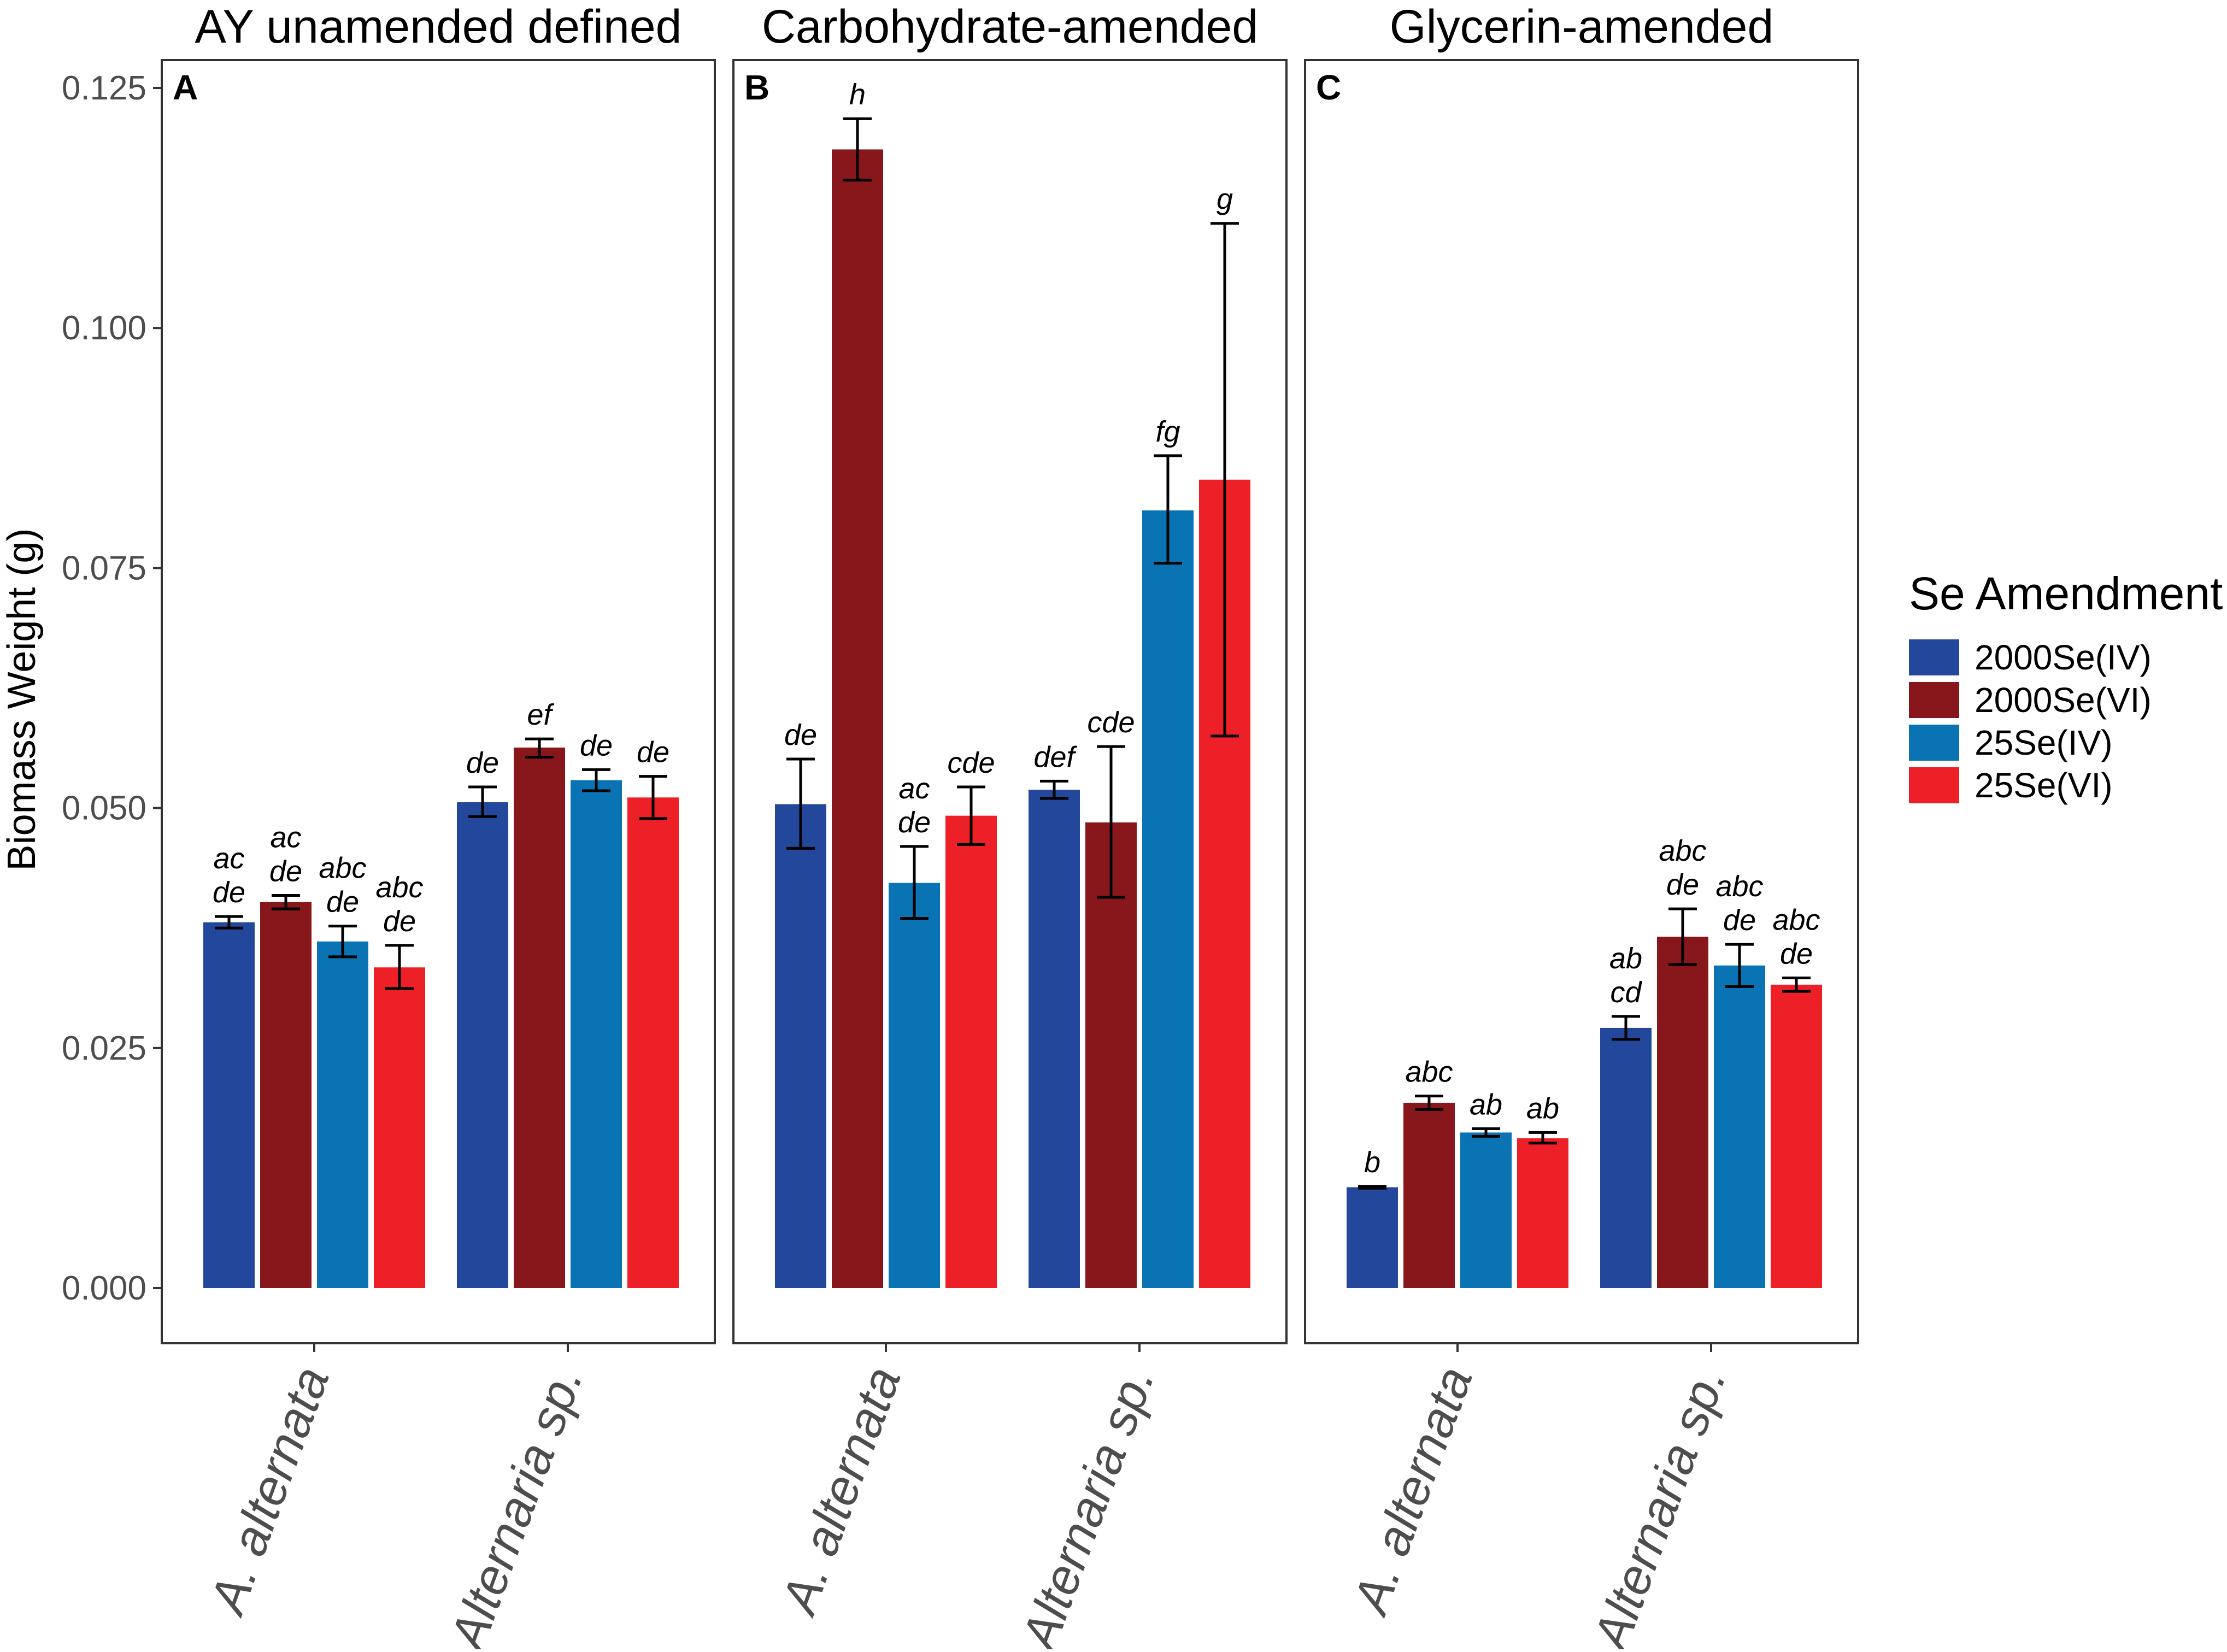 This screenshot has width=2227, height=1652. What do you see at coordinates (2063, 700) in the screenshot?
I see `legend-label: 2000Se(VI)` at bounding box center [2063, 700].